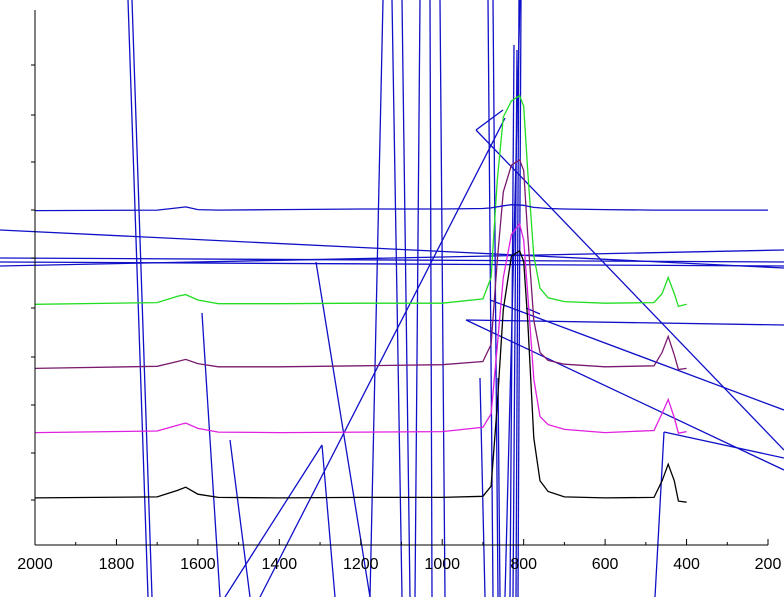 This screenshot has width=784, height=597. I want to click on x-tick-label: 1600, so click(198, 564).